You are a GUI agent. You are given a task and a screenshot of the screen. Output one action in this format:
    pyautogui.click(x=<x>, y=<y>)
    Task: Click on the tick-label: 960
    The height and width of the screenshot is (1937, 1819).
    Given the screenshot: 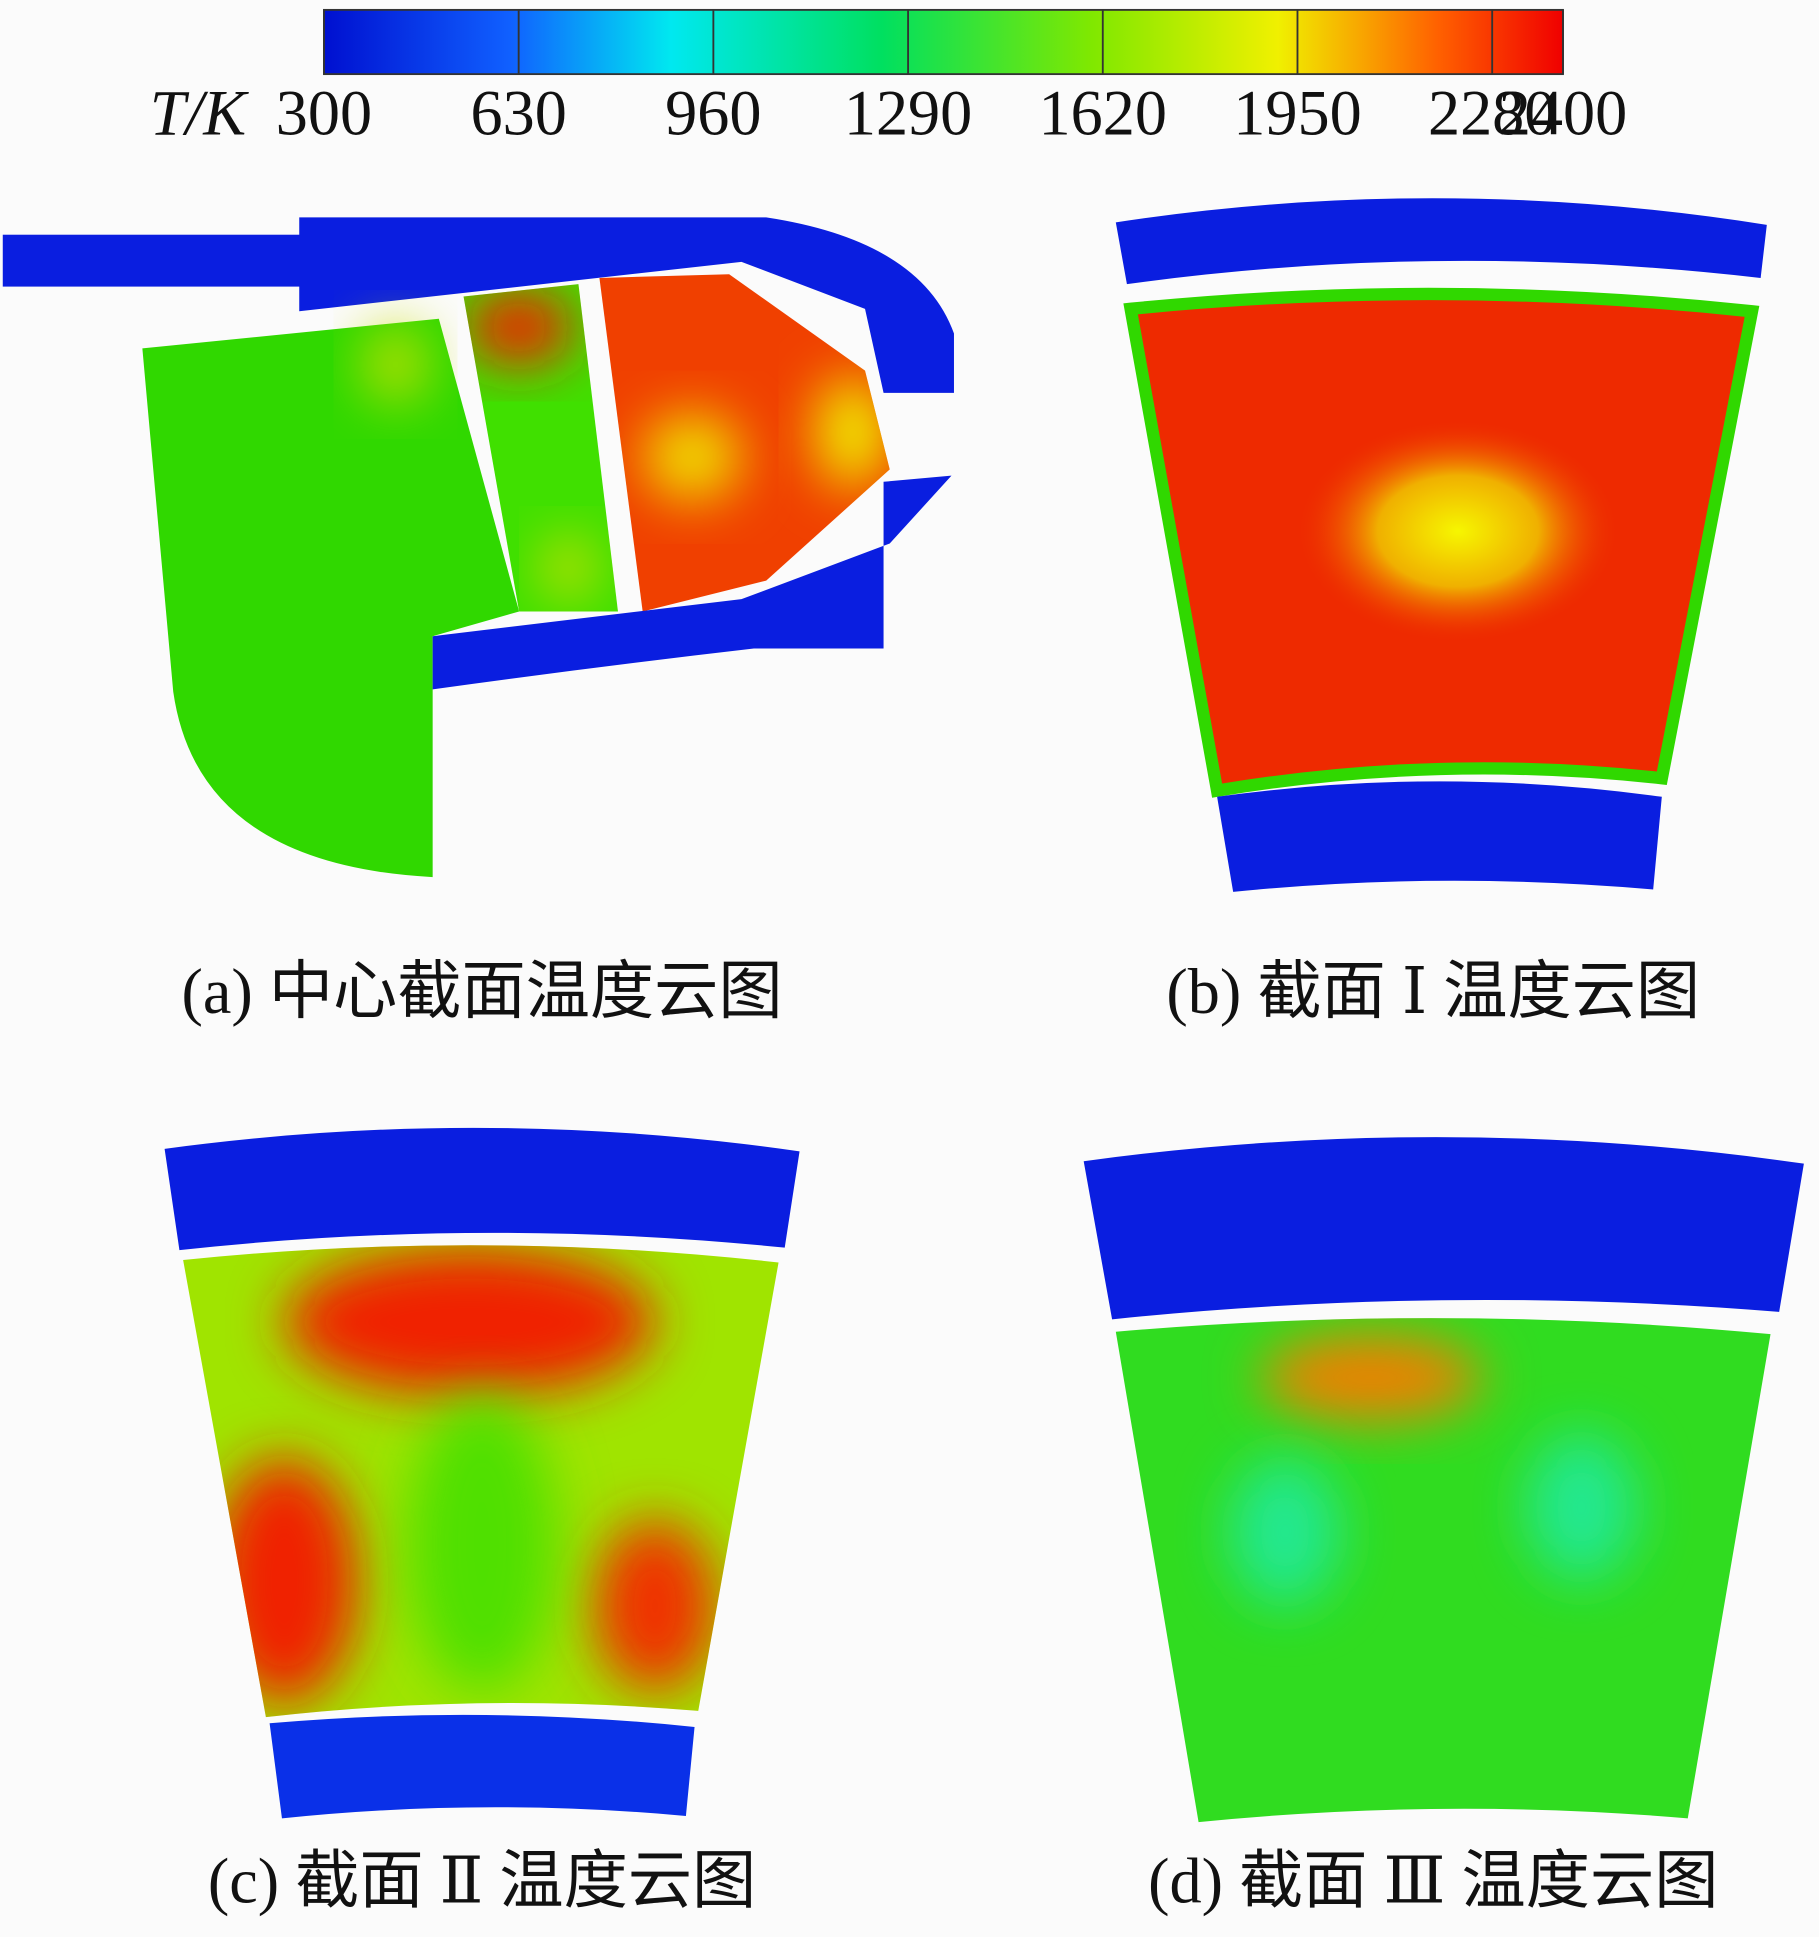 What is the action you would take?
    pyautogui.click(x=713, y=113)
    